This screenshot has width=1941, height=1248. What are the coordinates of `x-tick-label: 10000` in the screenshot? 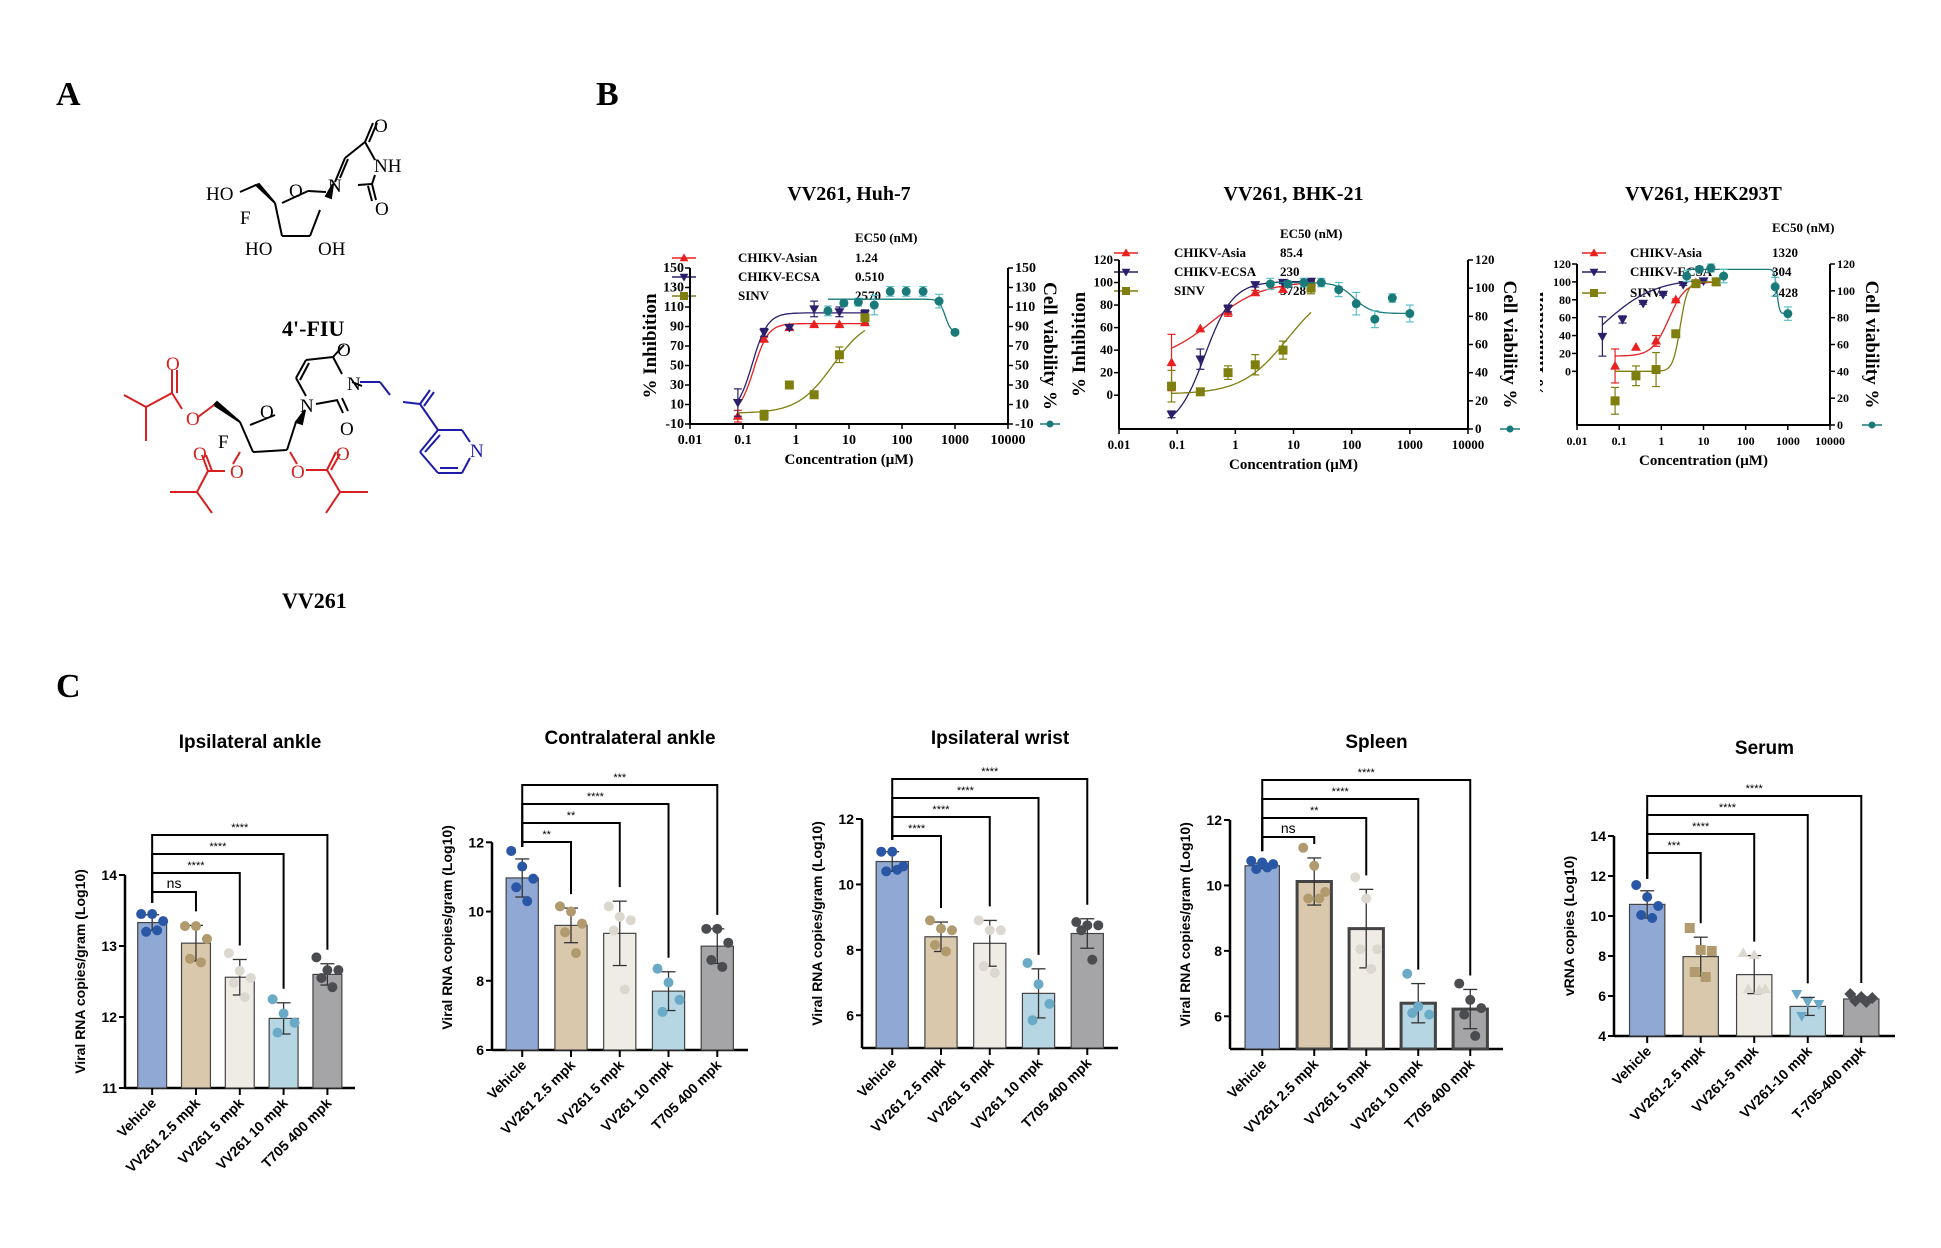 It's located at (1008, 440).